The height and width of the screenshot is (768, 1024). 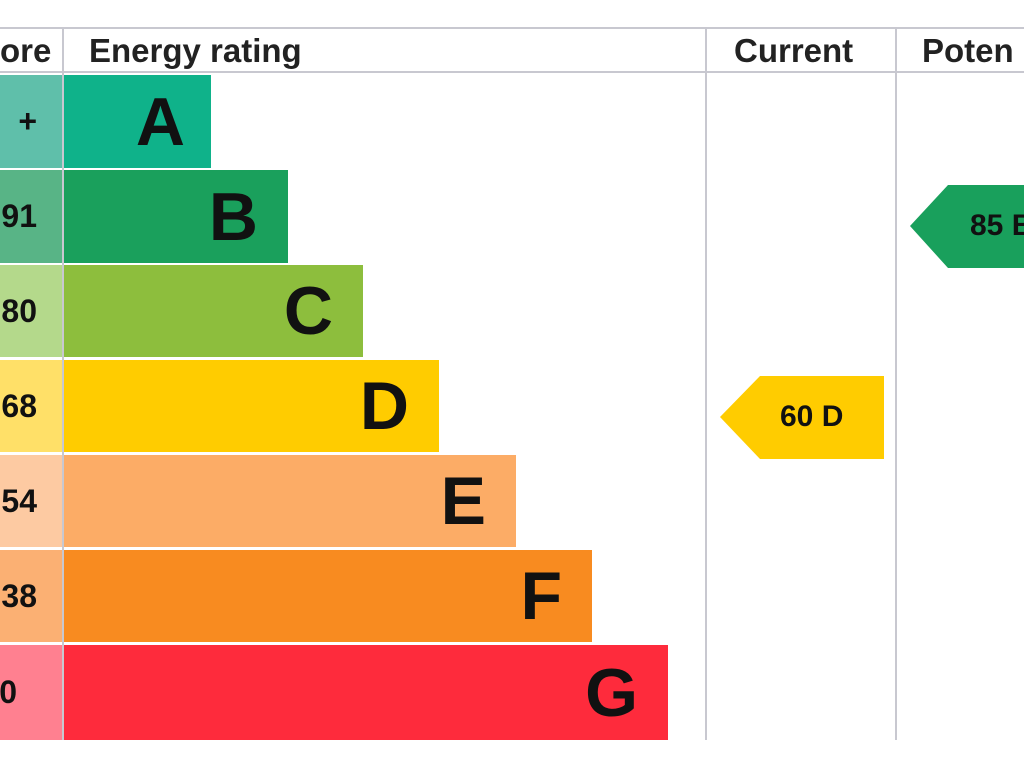 I want to click on current-arrow, so click(x=802, y=417).